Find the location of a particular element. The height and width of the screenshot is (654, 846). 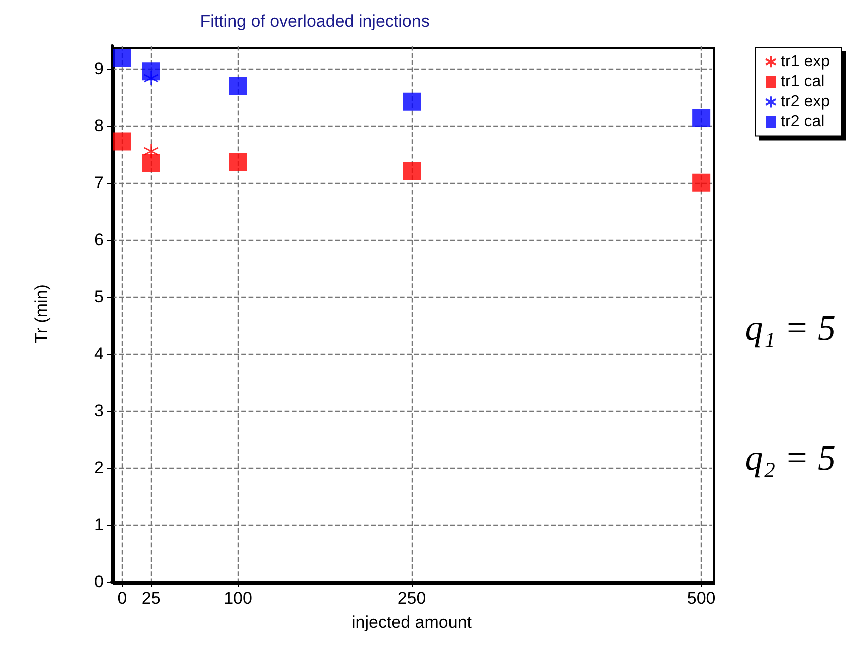

text: q₂ = 5 is located at coordinates (790, 458).